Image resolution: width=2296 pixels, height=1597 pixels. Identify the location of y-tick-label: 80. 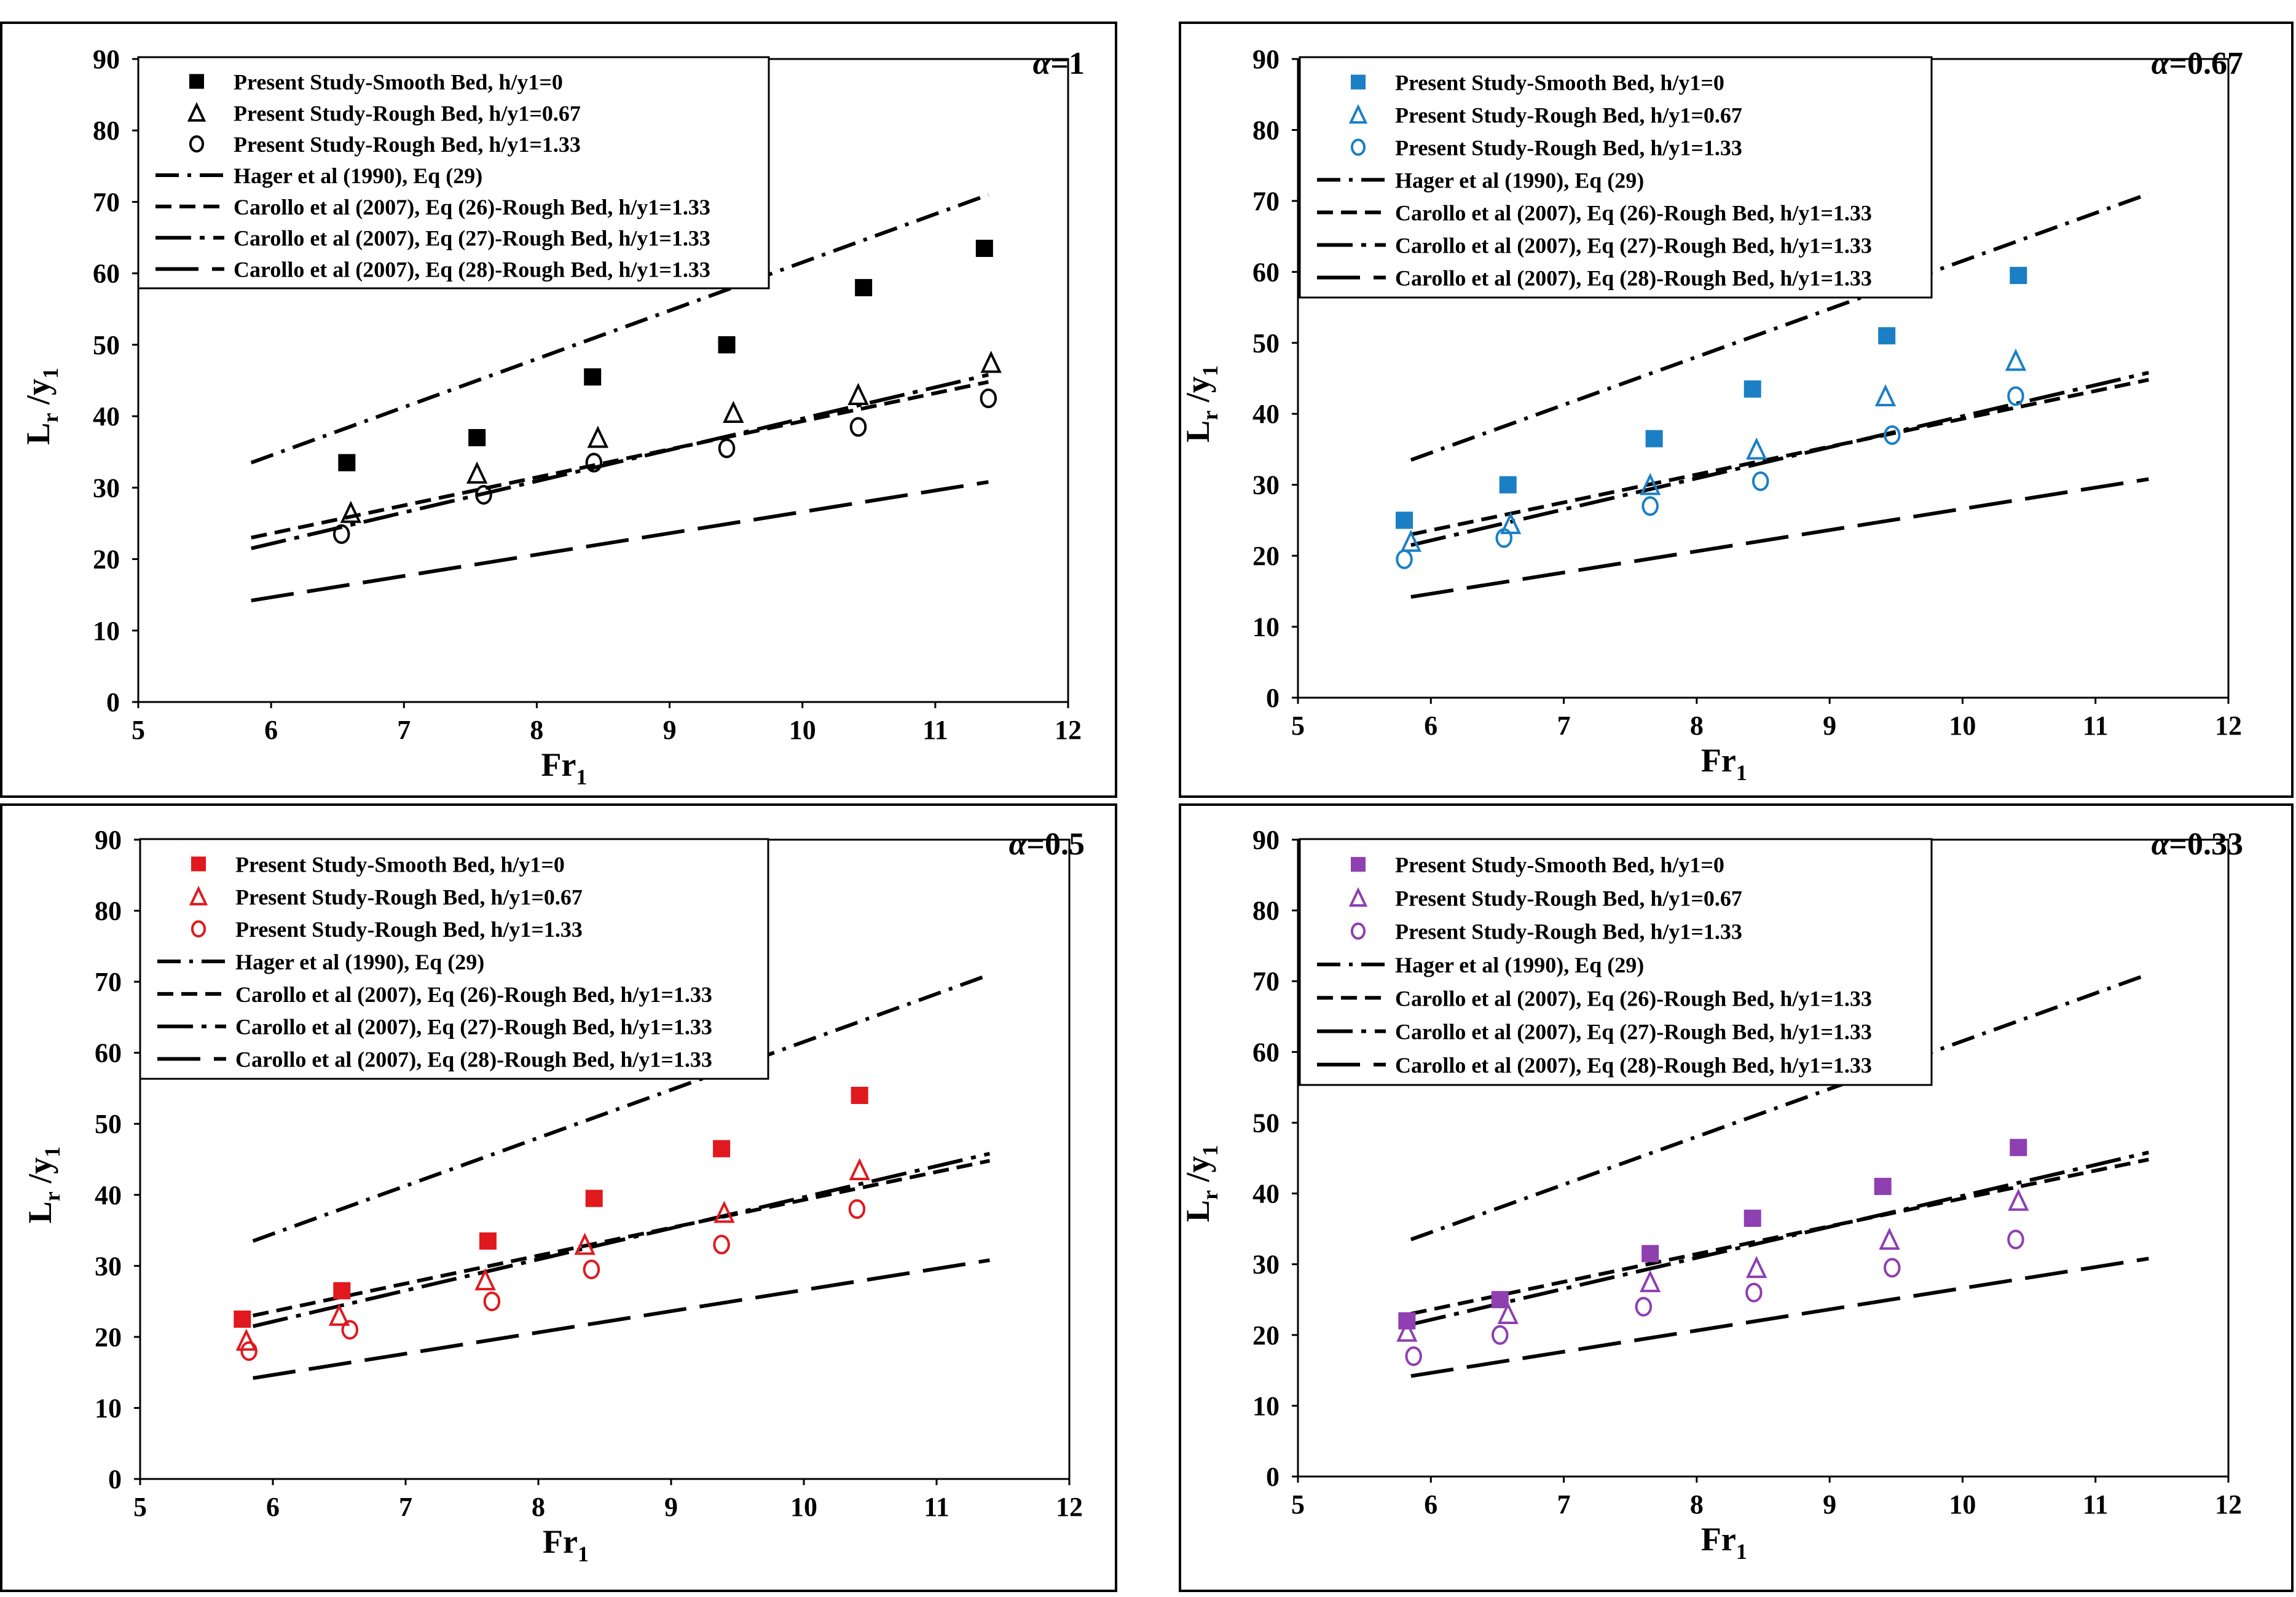
(1266, 911).